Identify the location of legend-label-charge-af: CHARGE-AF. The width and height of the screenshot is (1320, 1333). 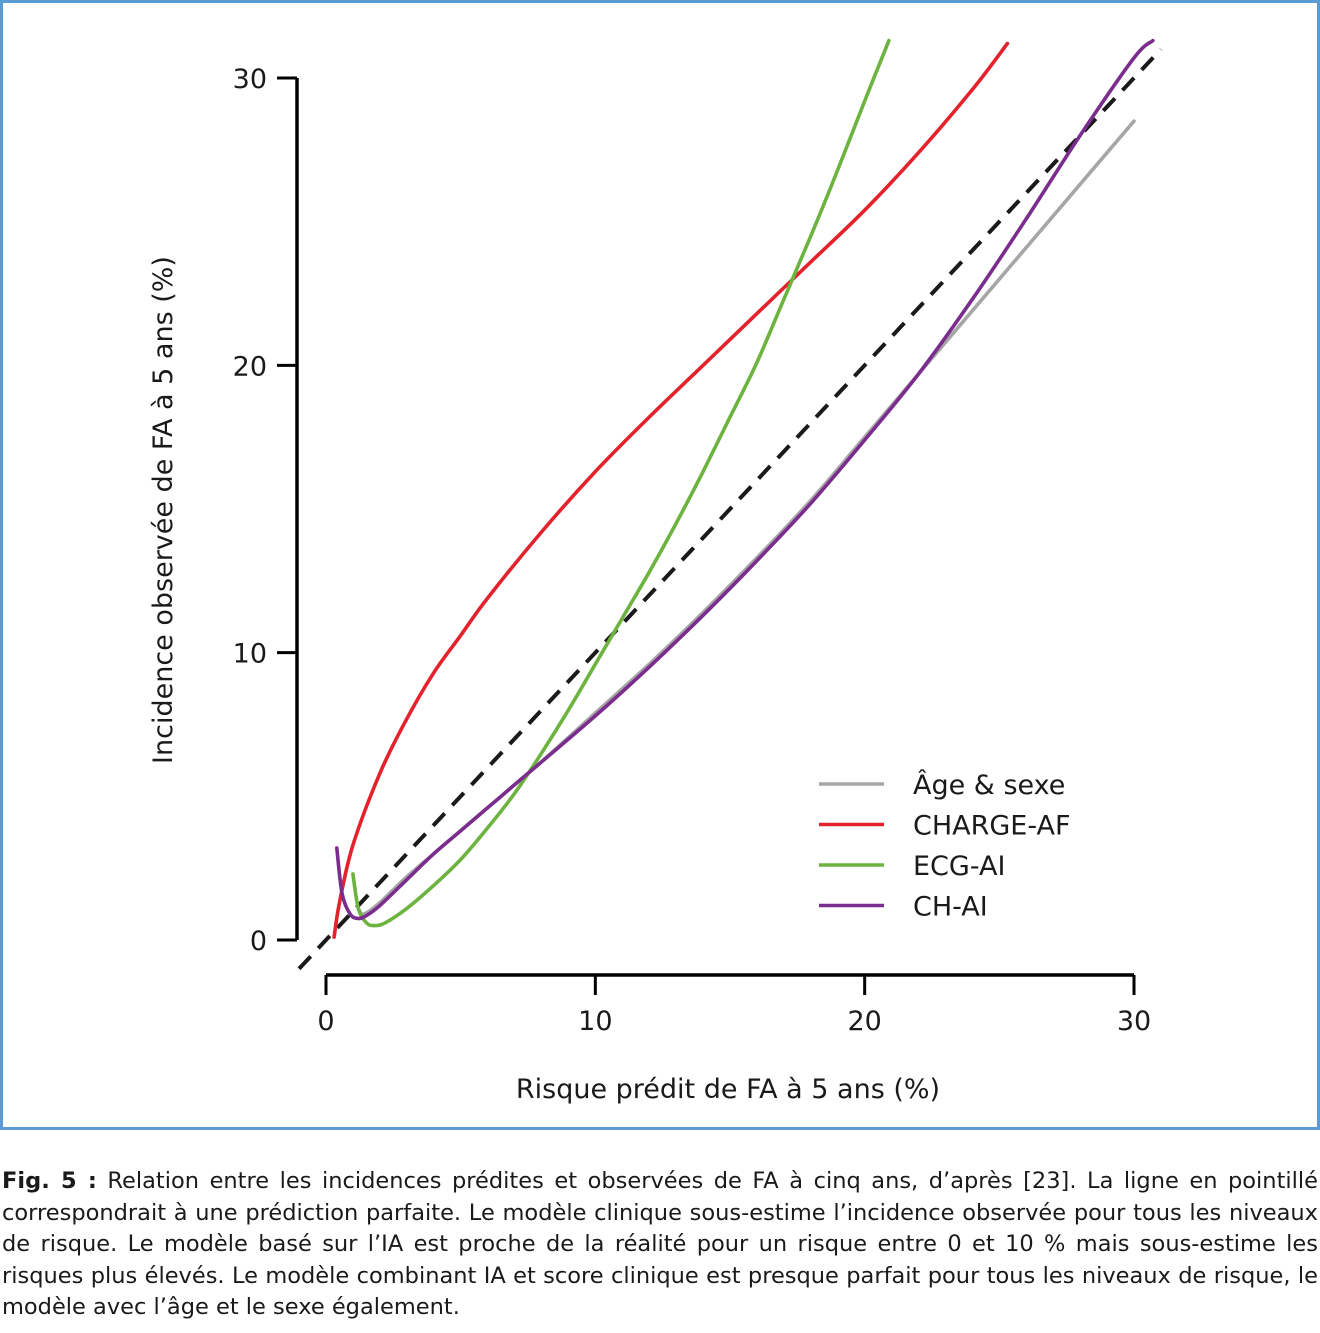
(992, 826).